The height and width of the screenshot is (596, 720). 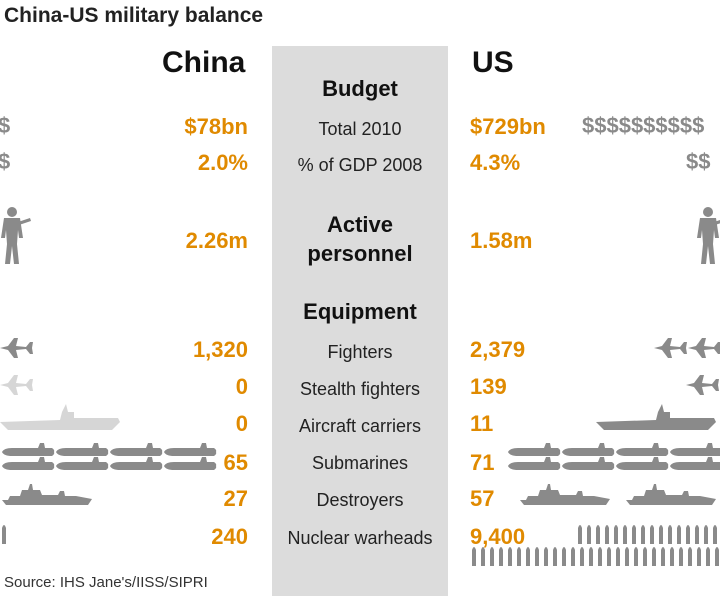 I want to click on china-carrier-icon-faded, so click(x=60, y=417).